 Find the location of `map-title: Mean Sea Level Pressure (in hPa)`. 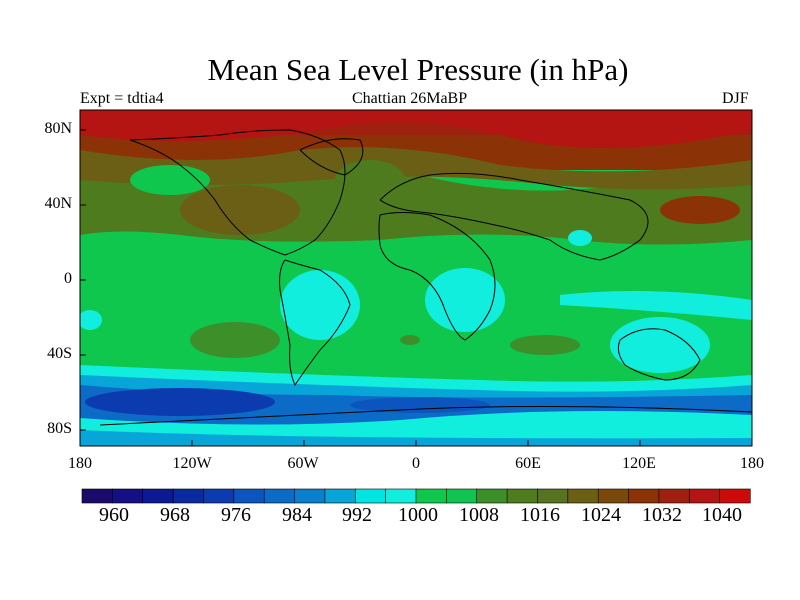

map-title: Mean Sea Level Pressure (in hPa) is located at coordinates (418, 69).